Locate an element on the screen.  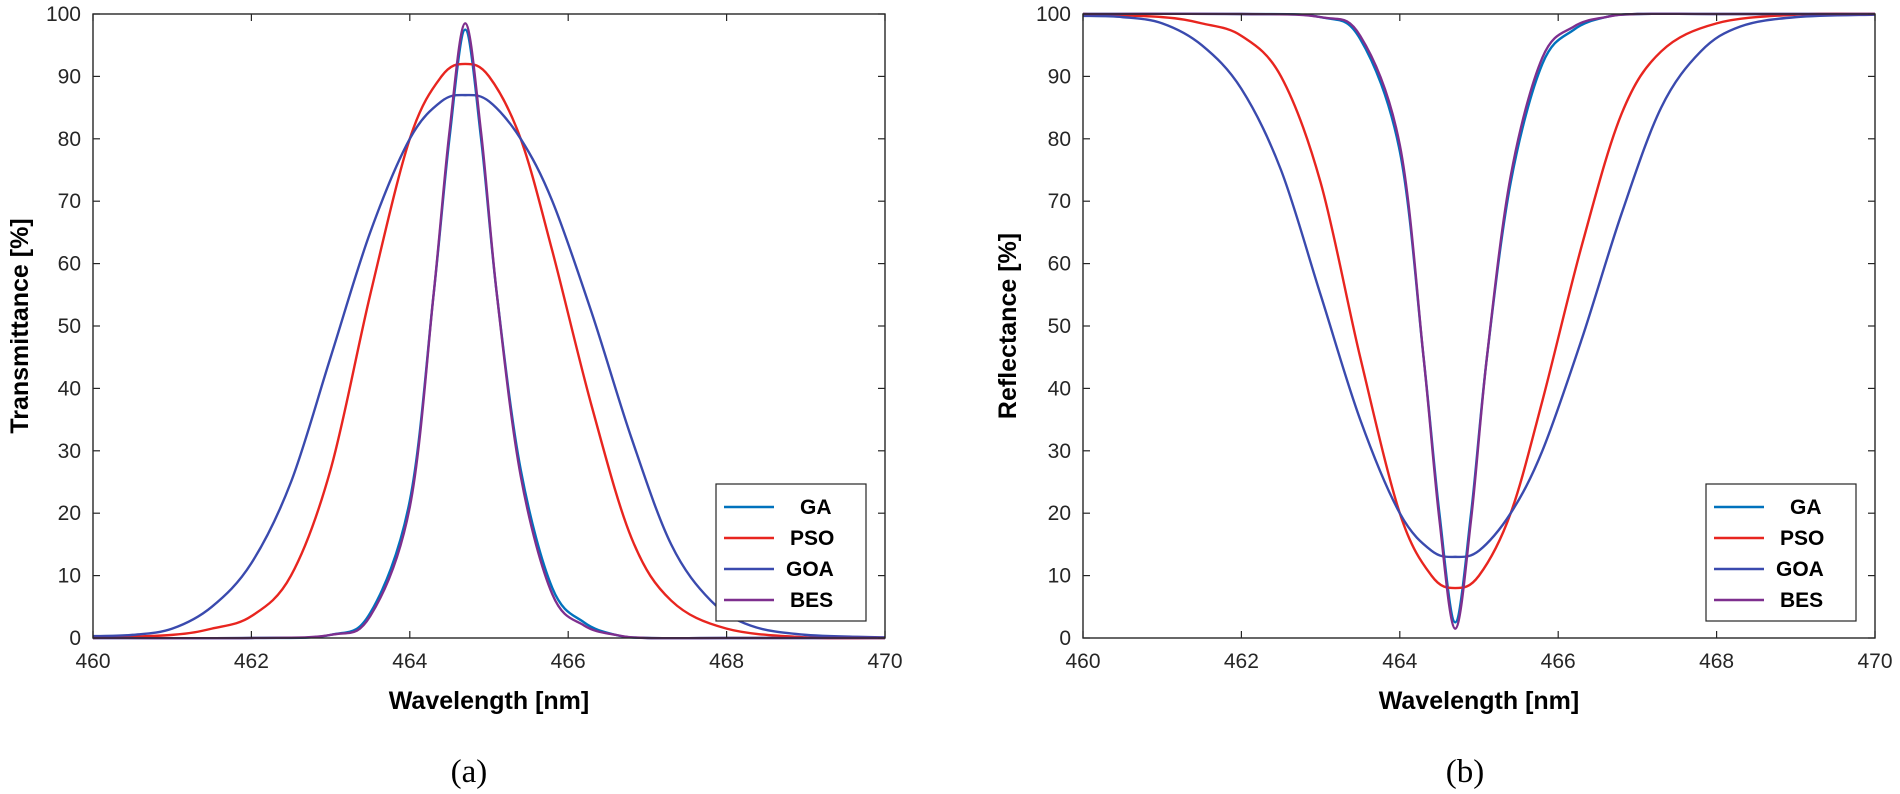
caption-b: (b) is located at coordinates (1465, 772).